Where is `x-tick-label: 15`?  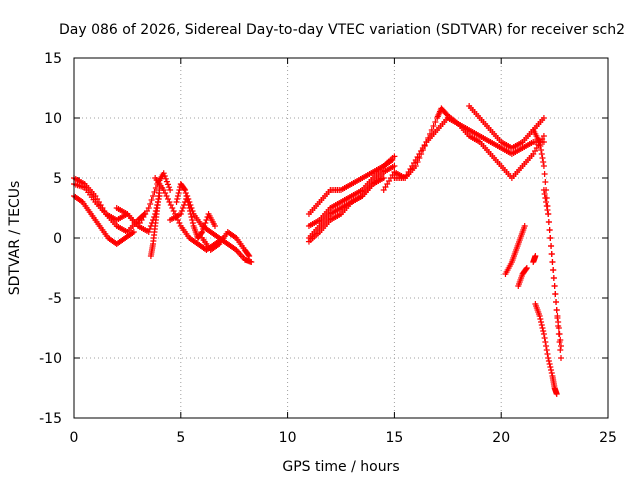
x-tick-label: 15 is located at coordinates (394, 438).